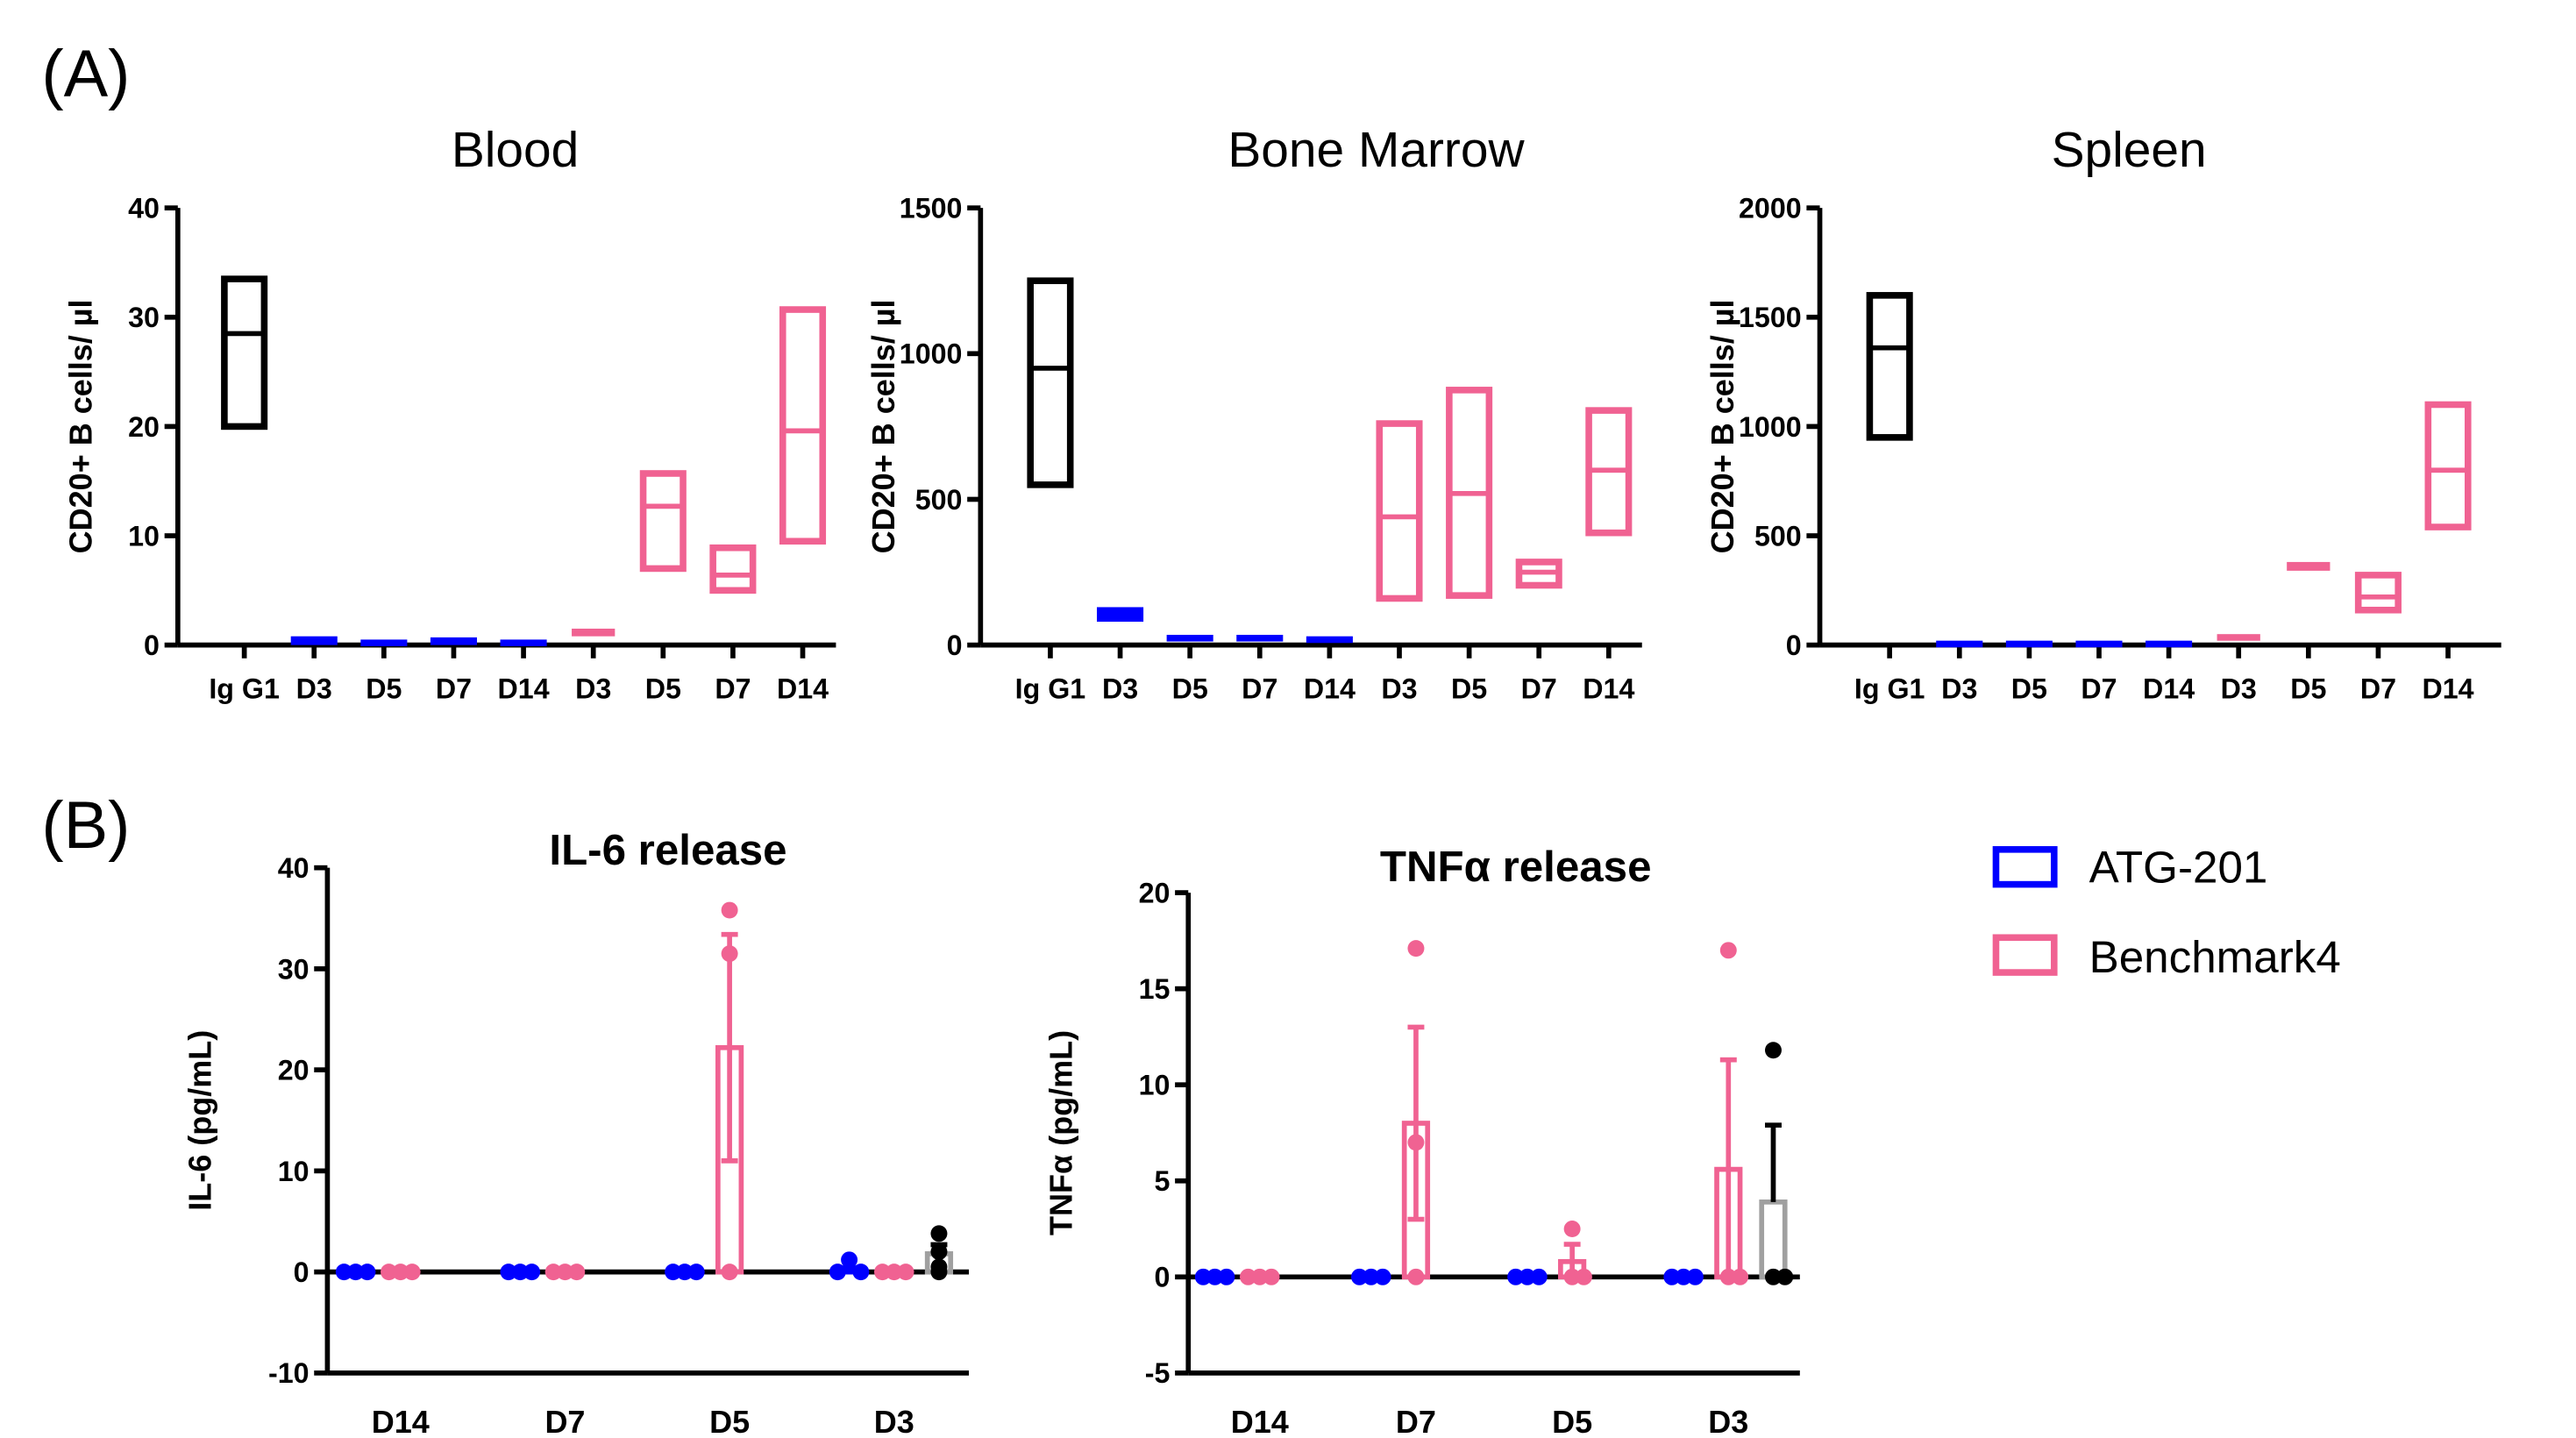 This screenshot has height=1438, width=2576. What do you see at coordinates (1773, 1240) in the screenshot?
I see `bar` at bounding box center [1773, 1240].